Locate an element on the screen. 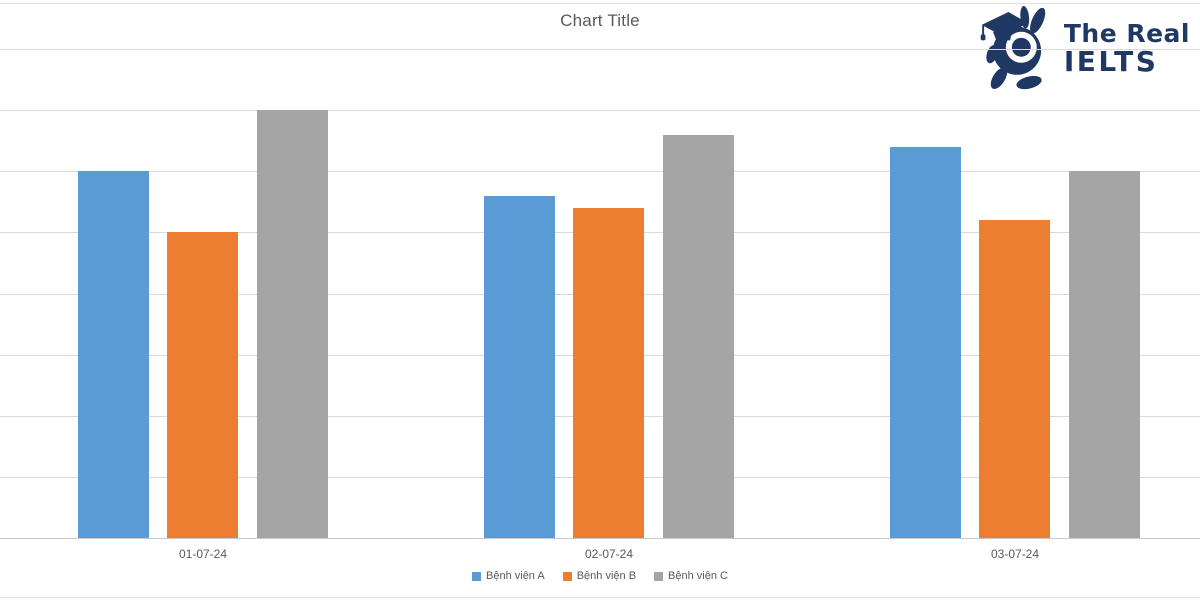 This screenshot has width=1200, height=600. chart-legend: Bệnh viện A Bệnh viện B Bệnh viện C is located at coordinates (600, 576).